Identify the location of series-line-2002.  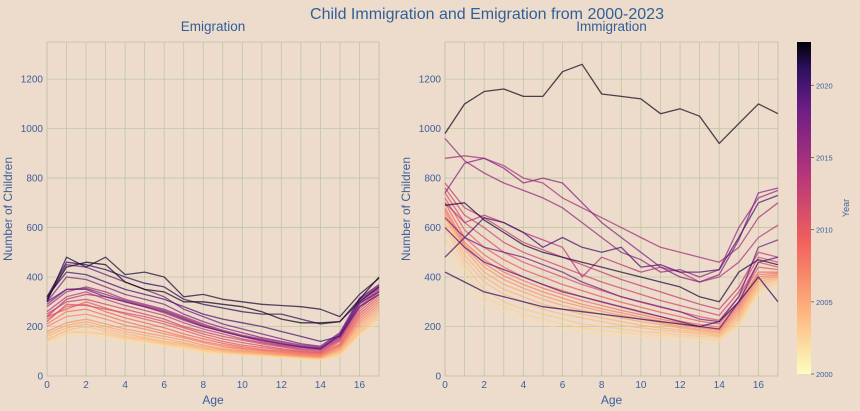
(611, 283).